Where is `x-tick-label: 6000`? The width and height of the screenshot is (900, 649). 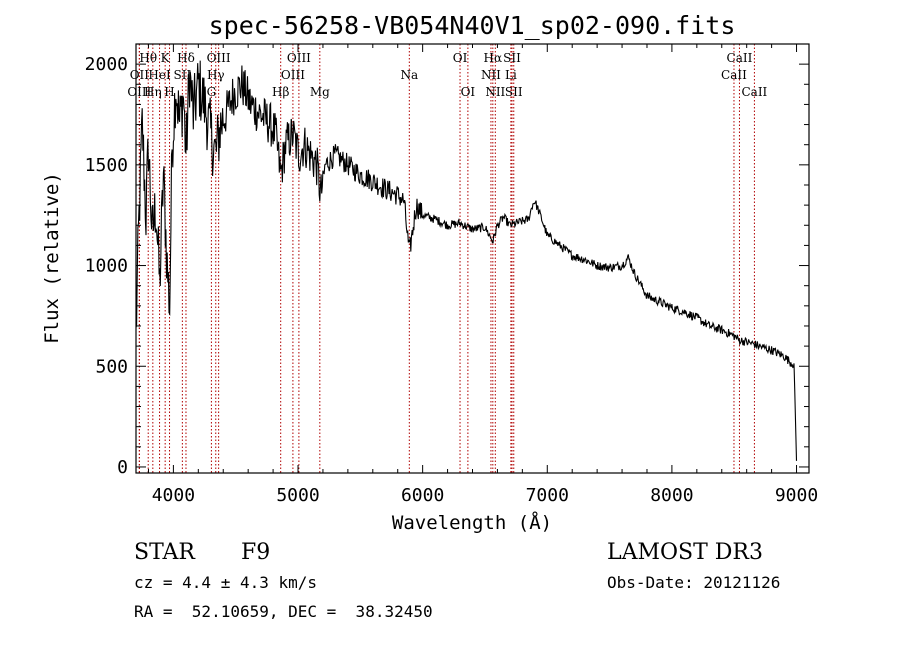
x-tick-label: 6000 is located at coordinates (422, 495).